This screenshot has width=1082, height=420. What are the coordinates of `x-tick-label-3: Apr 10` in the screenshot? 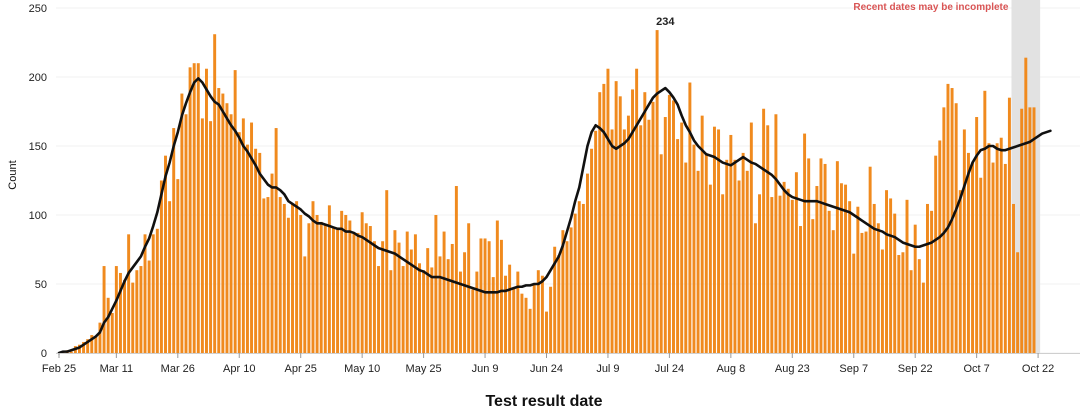 It's located at (239, 369).